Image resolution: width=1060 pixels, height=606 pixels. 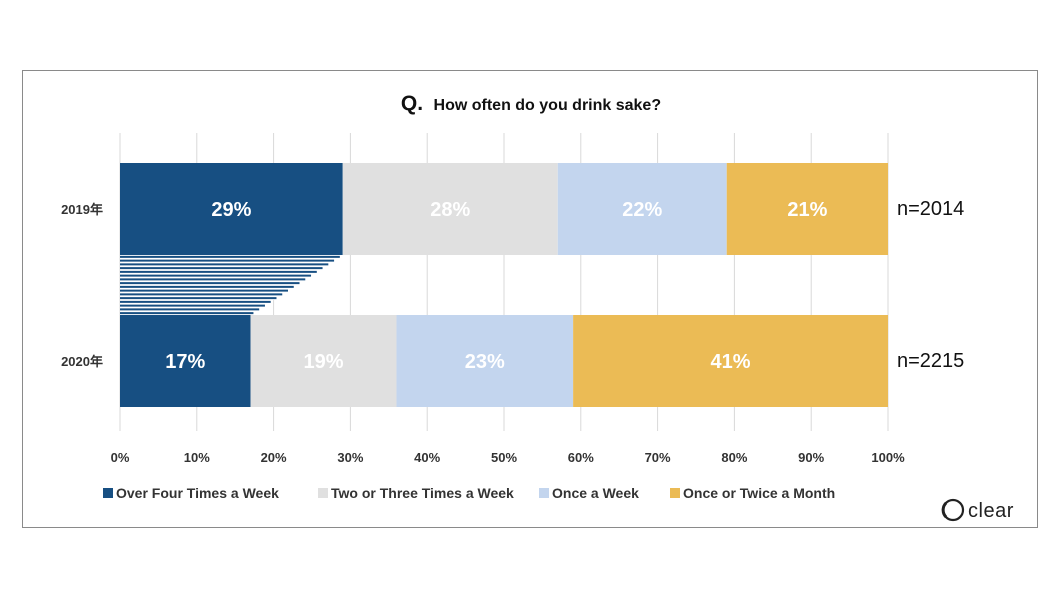 I want to click on x-tick-label: 30%, so click(x=350, y=457).